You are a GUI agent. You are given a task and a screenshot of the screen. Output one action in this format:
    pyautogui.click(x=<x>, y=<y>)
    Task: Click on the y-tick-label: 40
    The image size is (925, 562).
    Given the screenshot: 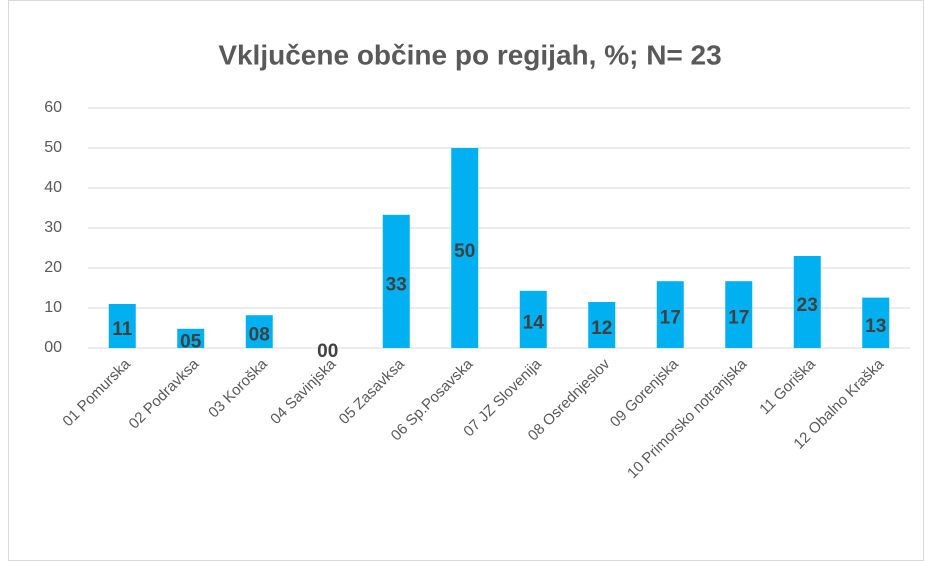 What is the action you would take?
    pyautogui.click(x=53, y=187)
    